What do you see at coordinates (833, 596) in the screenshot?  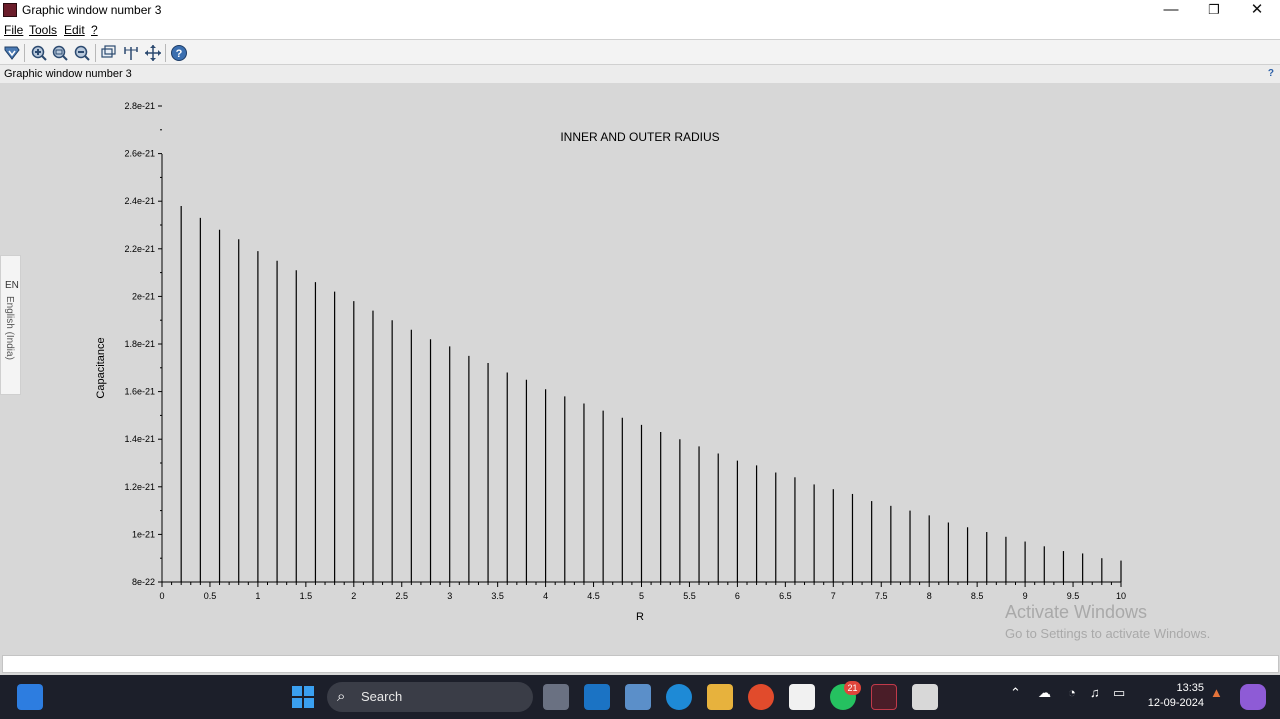 I see `x-tick-label: 7` at bounding box center [833, 596].